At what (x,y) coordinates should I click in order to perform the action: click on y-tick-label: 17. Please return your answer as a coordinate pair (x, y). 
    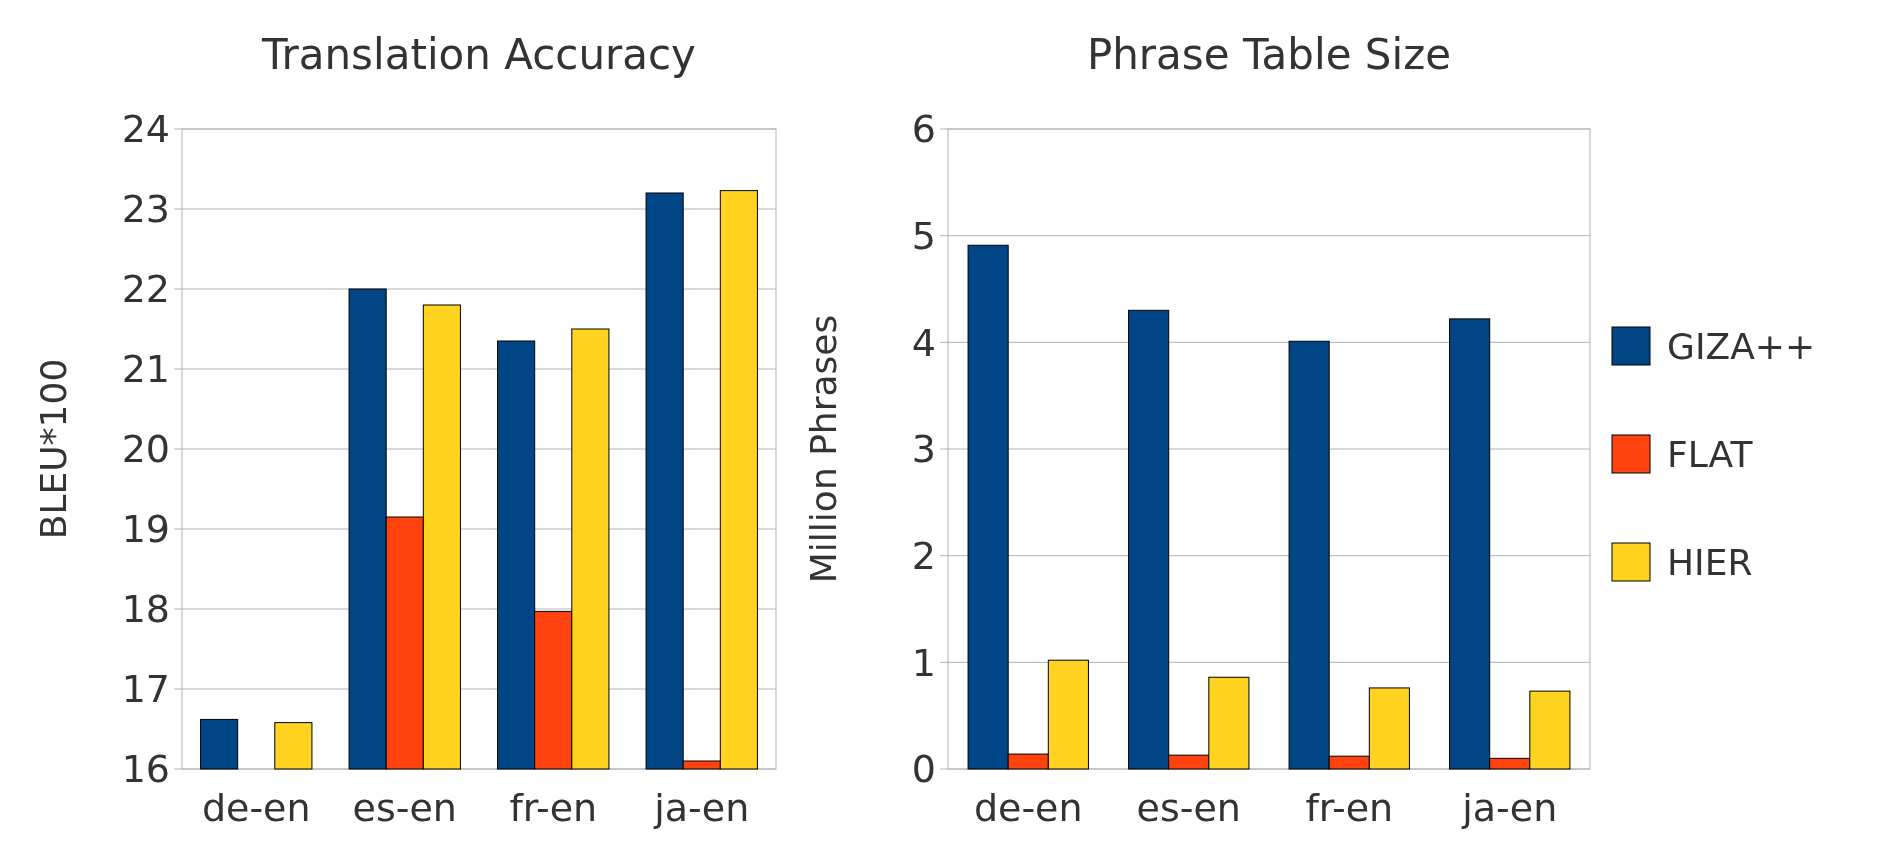
    Looking at the image, I should click on (145, 689).